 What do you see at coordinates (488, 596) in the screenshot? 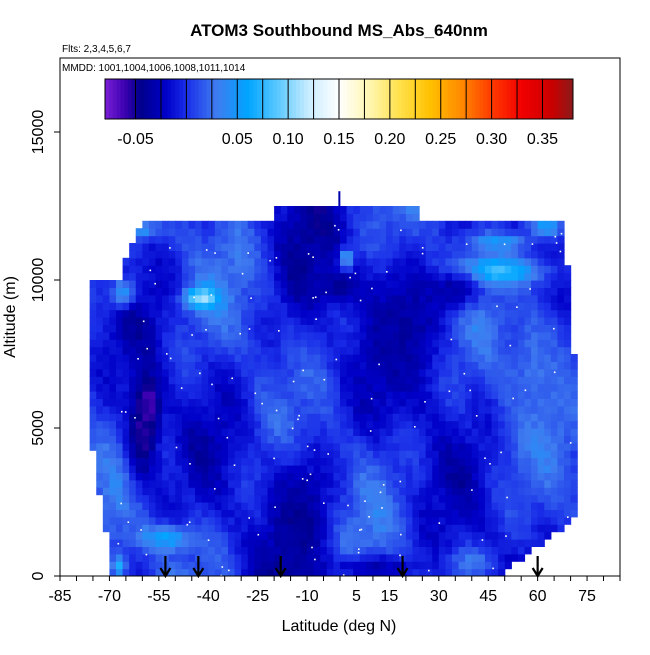
I see `x-tick-label: 45` at bounding box center [488, 596].